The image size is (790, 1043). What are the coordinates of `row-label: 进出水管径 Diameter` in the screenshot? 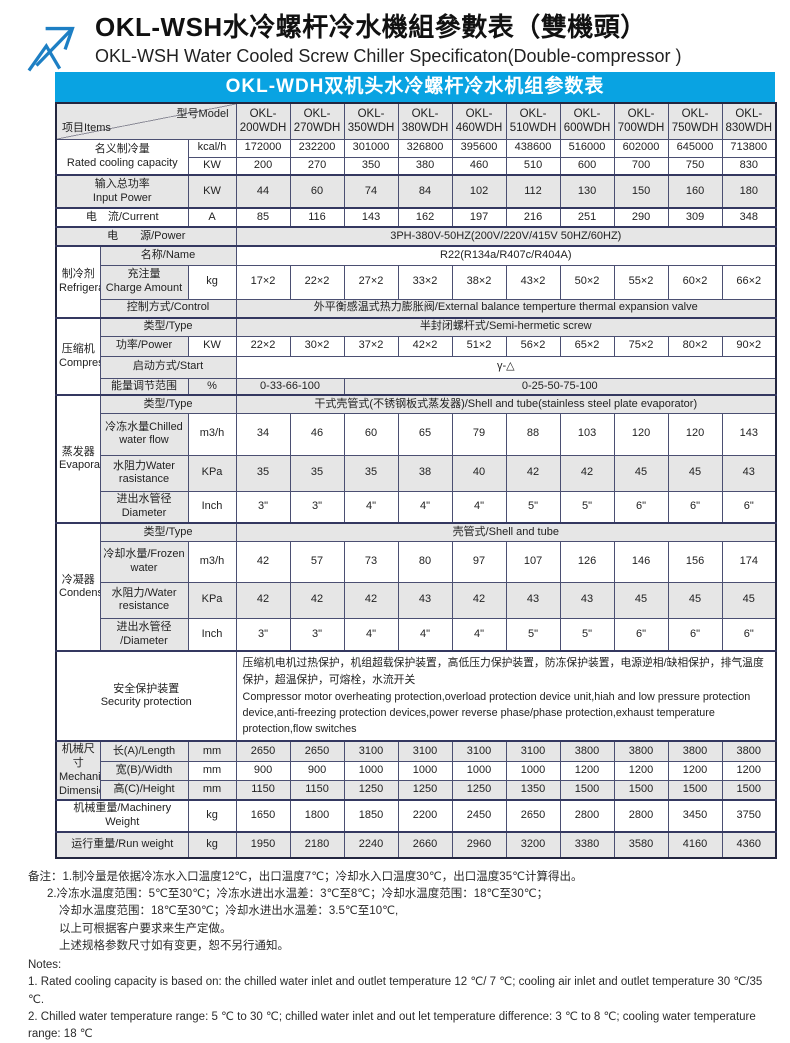 It's located at (144, 507).